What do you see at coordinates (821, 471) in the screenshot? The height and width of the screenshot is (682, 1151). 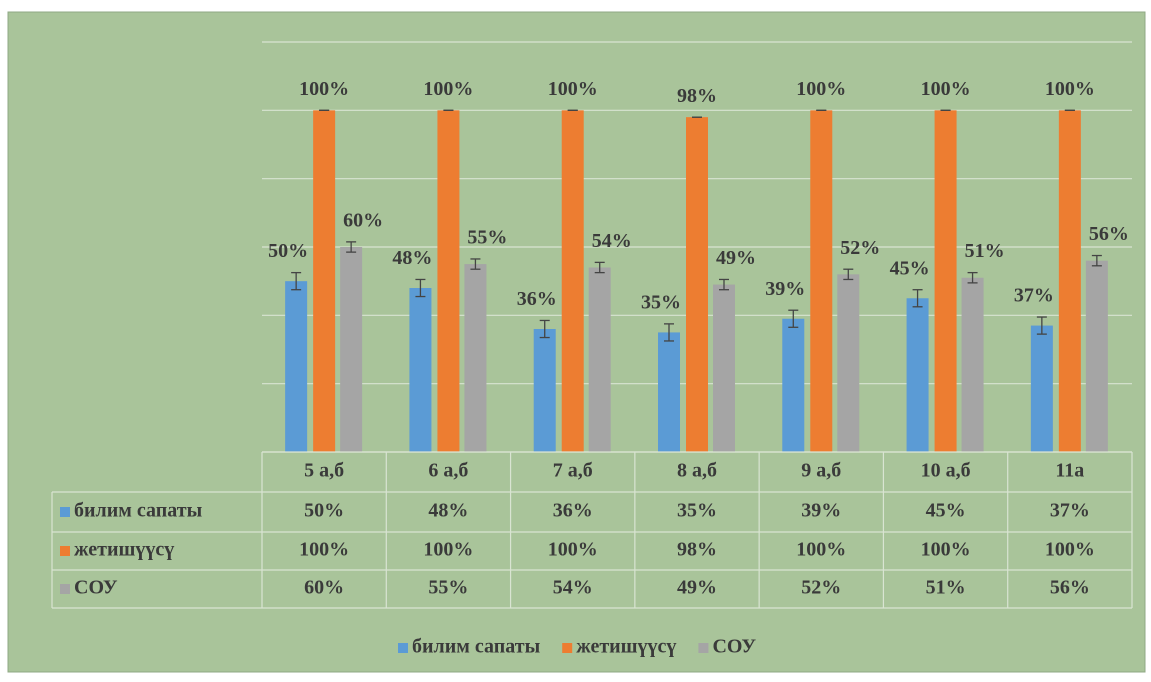 I see `table-header: 9 а,б` at bounding box center [821, 471].